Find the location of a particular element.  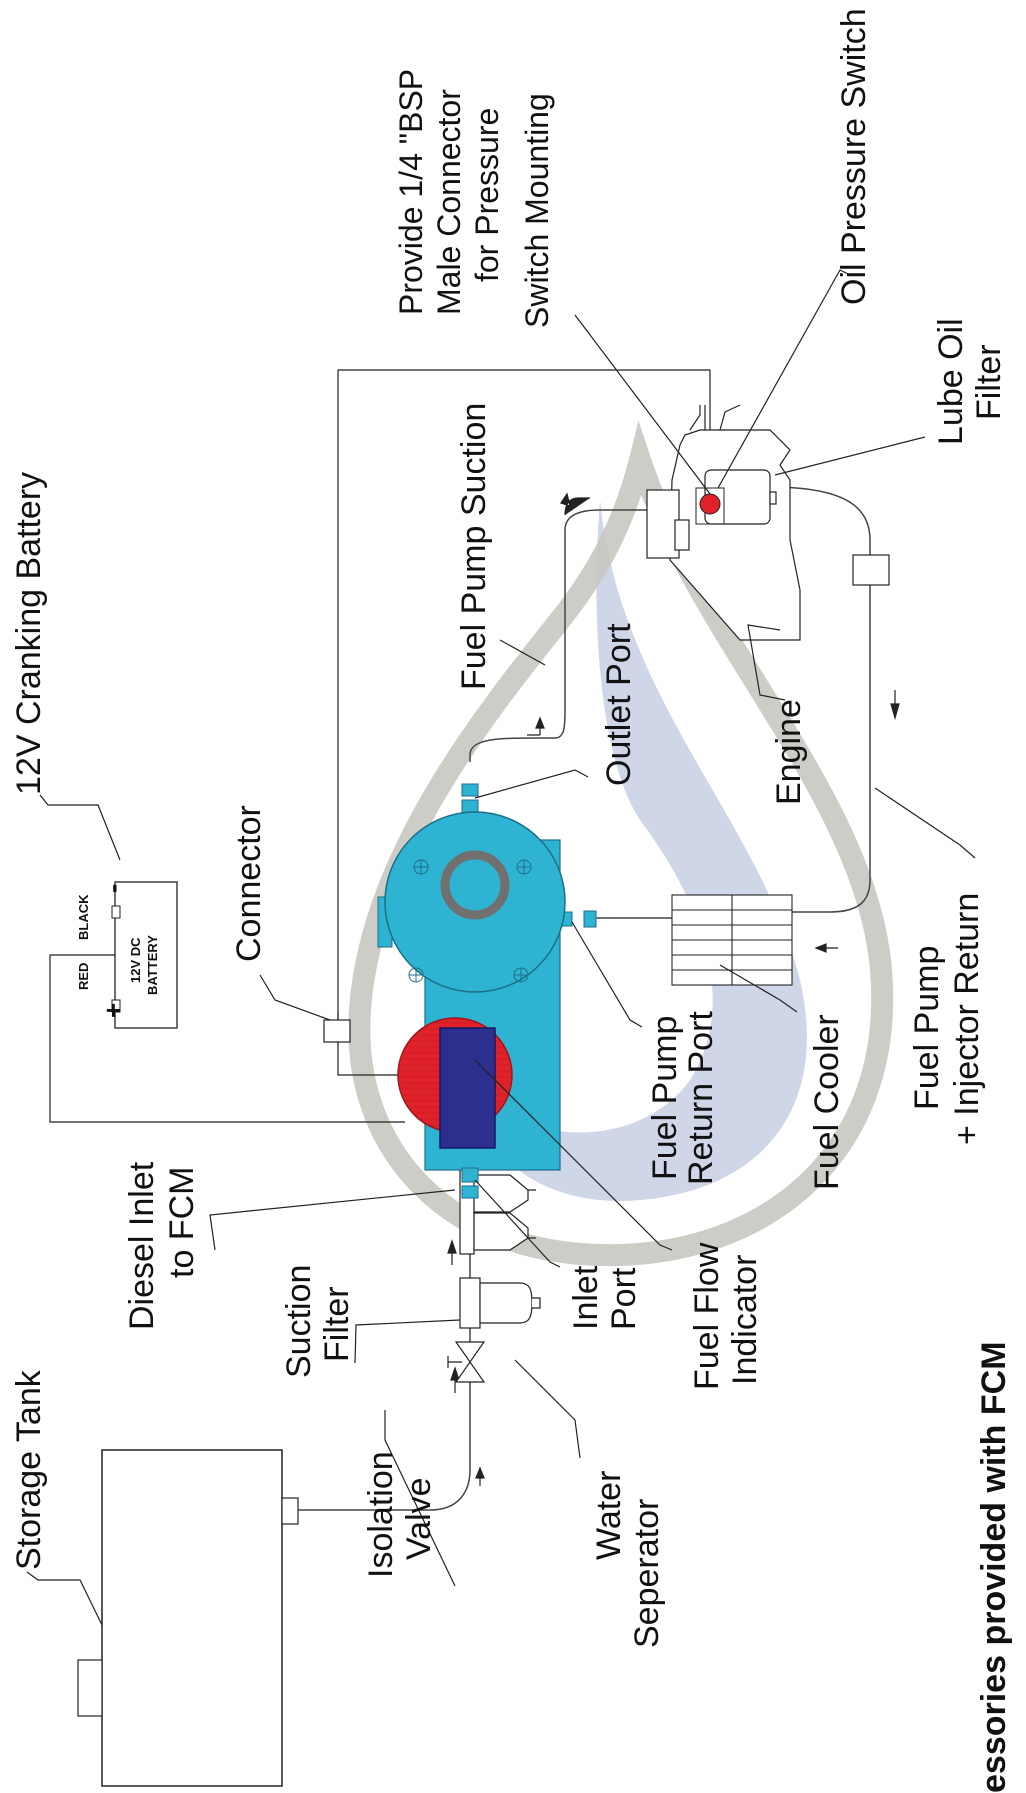

label-fuel-pump-return-1: Fuel Pump is located at coordinates (927, 1028).